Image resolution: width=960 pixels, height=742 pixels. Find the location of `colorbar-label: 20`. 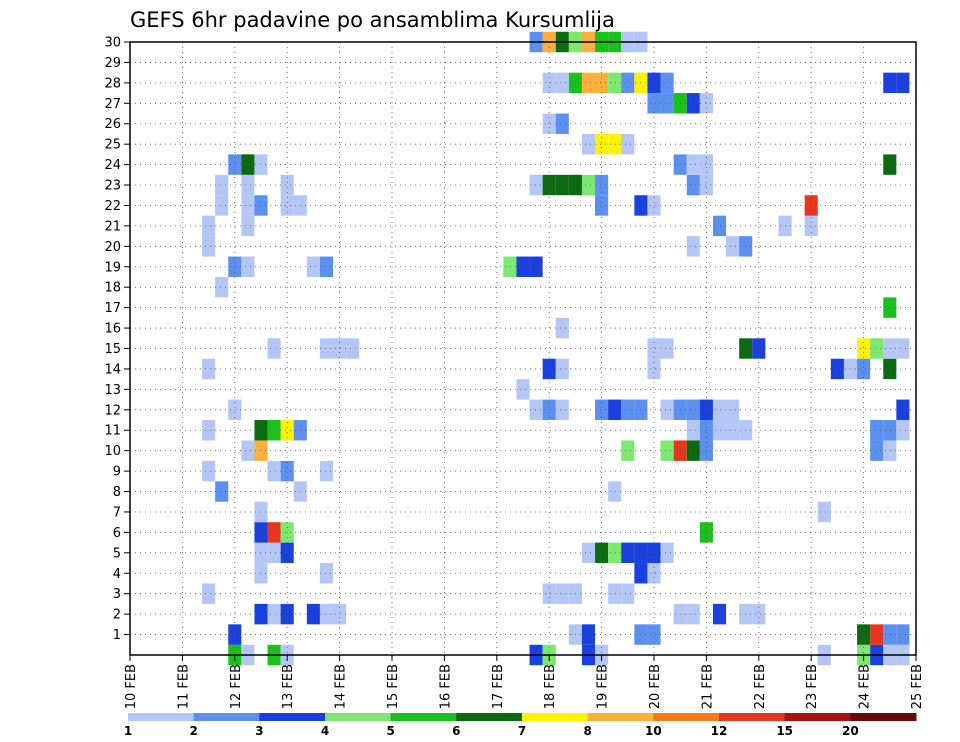

colorbar-label: 20 is located at coordinates (850, 731).